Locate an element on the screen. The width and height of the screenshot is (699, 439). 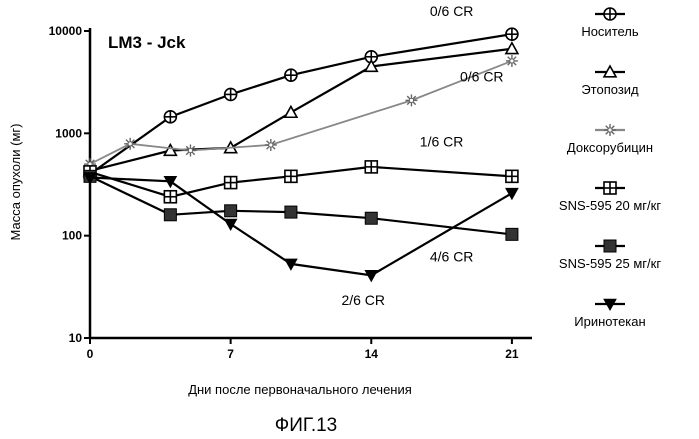
legend-item: Этопозид is located at coordinates (610, 81).